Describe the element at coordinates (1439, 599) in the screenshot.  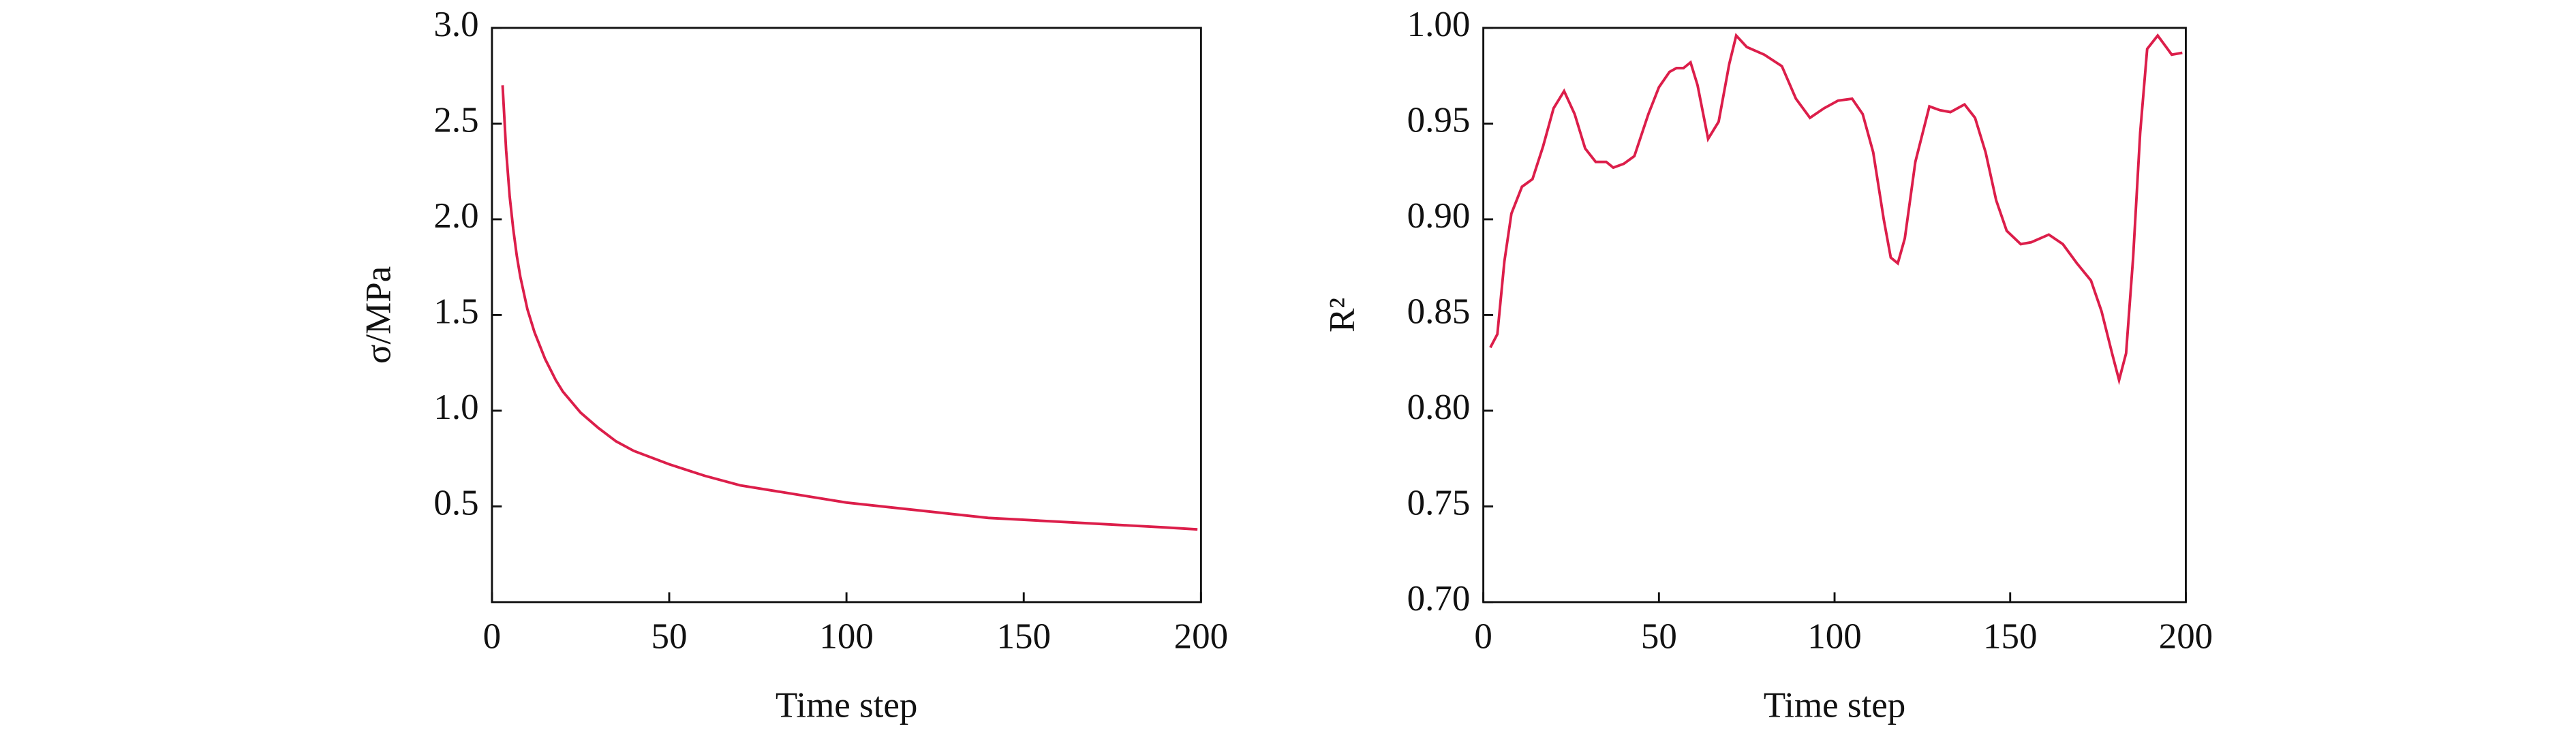
I see `y-tick-label: 0.70` at that location.